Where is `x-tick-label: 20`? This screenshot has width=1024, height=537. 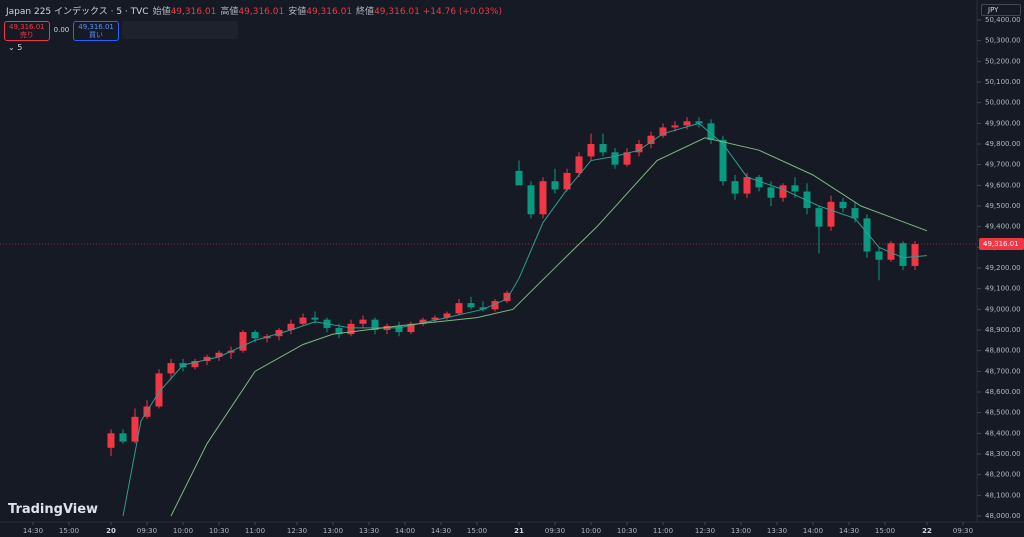 x-tick-label: 20 is located at coordinates (111, 531).